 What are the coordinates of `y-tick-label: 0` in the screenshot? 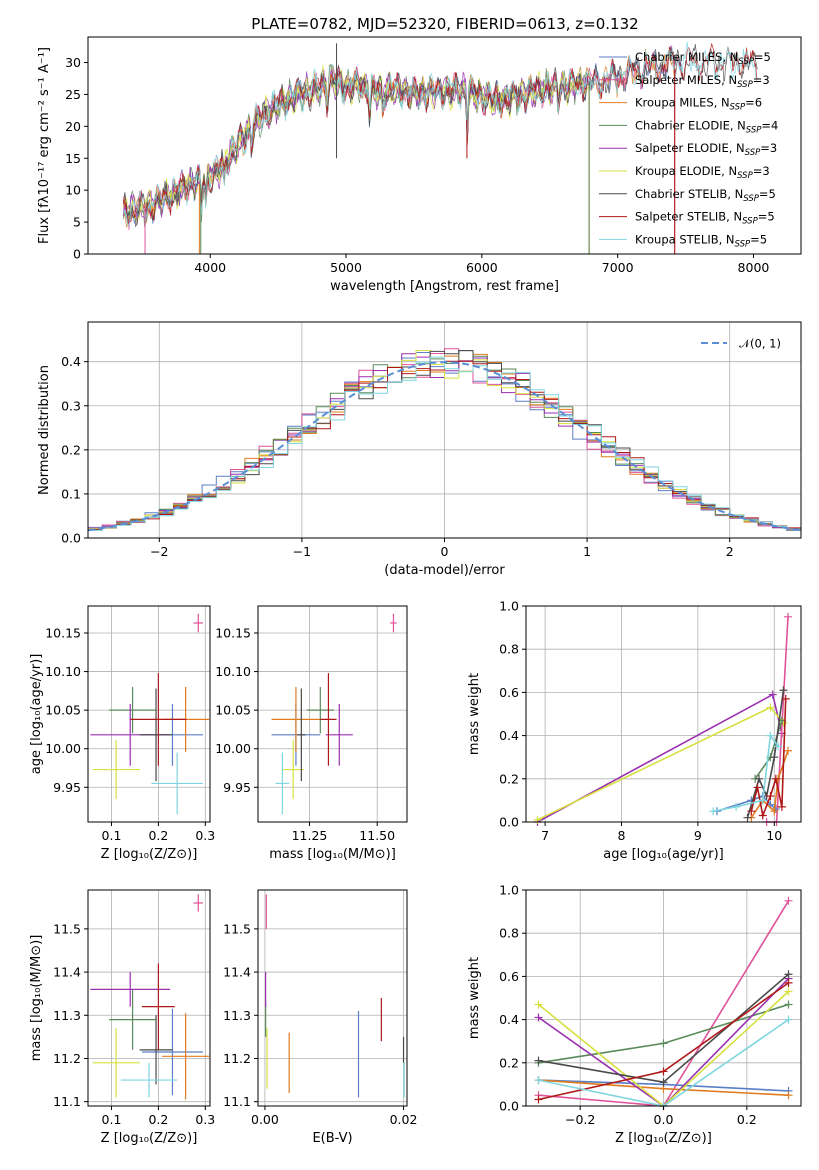 It's located at (77, 254).